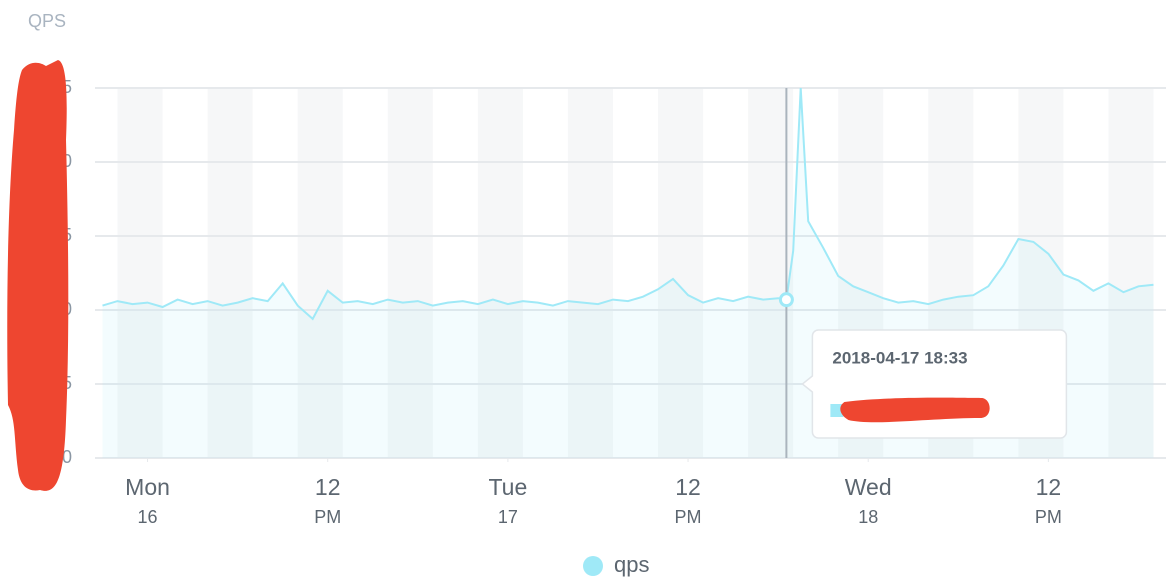 This screenshot has height=580, width=1166. I want to click on y-tick-label: 0, so click(67, 457).